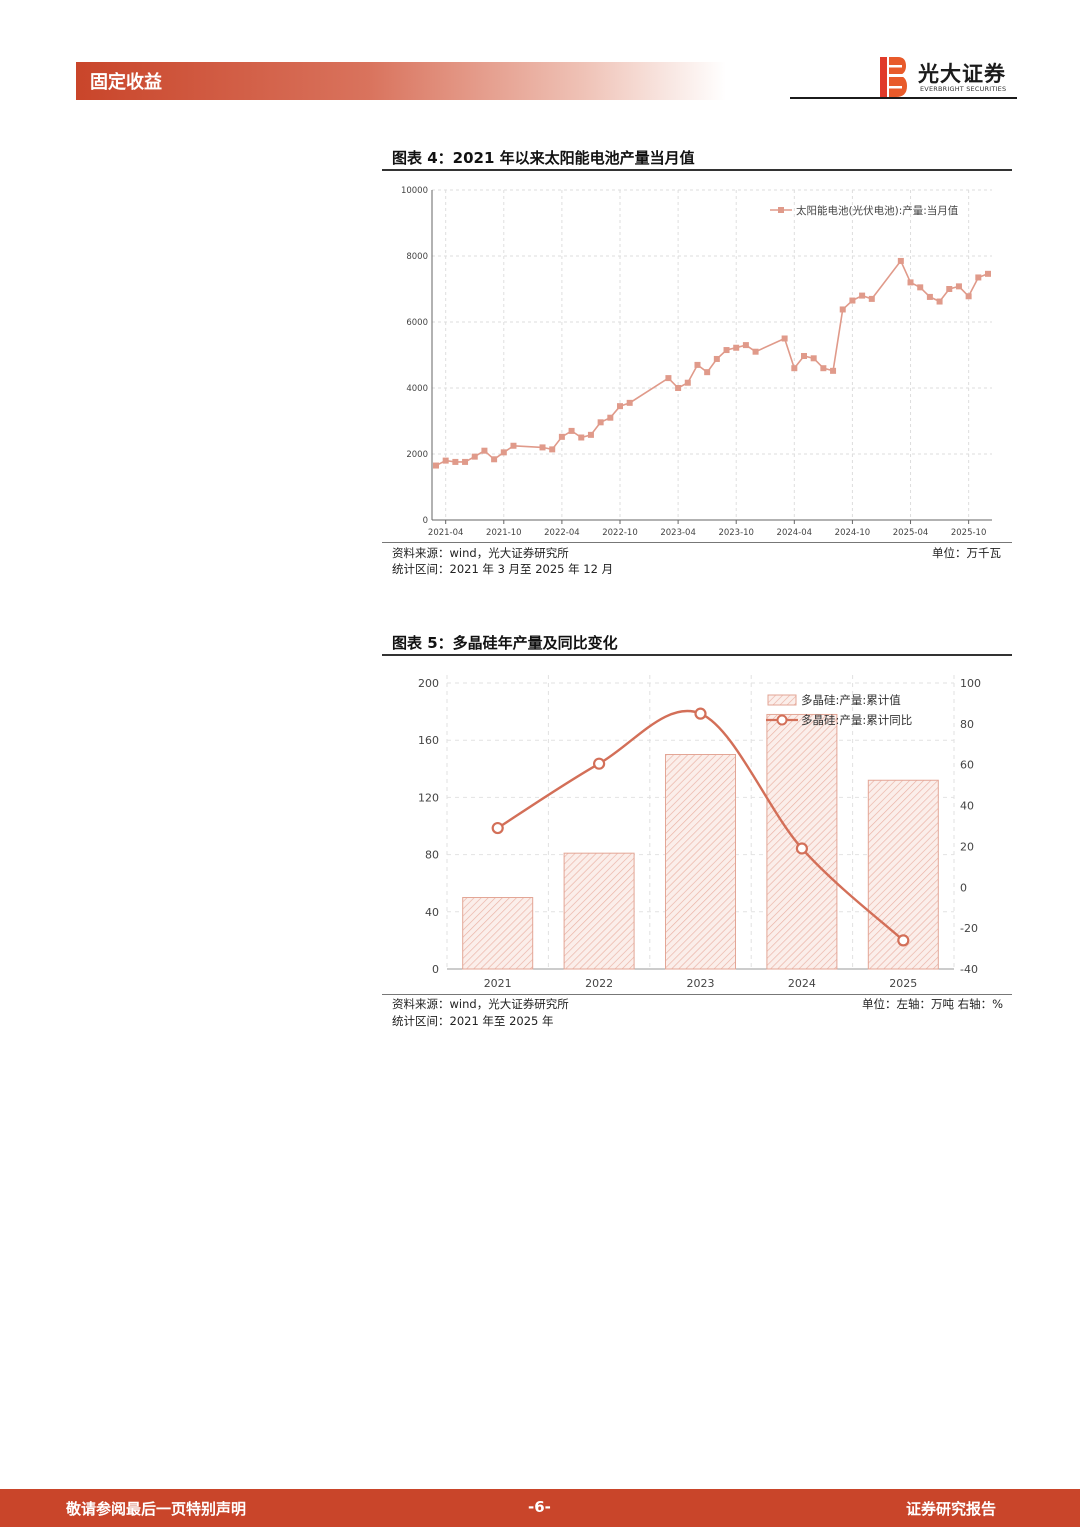  I want to click on legend-label: 太阳能电池(光伏电池):产量:当月值, so click(877, 210).